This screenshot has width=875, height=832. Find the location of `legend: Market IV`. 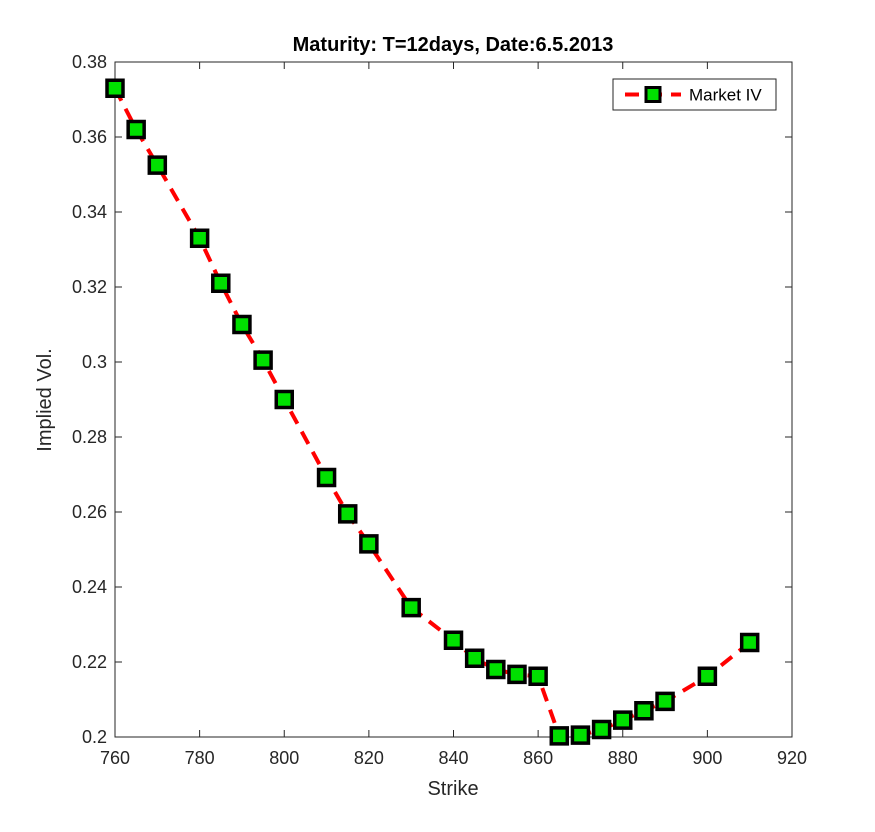

legend: Market IV is located at coordinates (694, 94).